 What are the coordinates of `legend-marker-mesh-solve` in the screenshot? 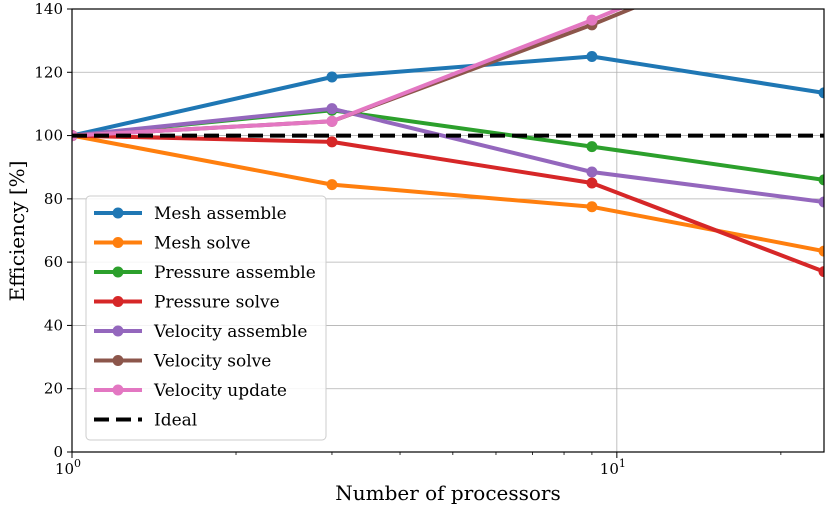 It's located at (118, 242).